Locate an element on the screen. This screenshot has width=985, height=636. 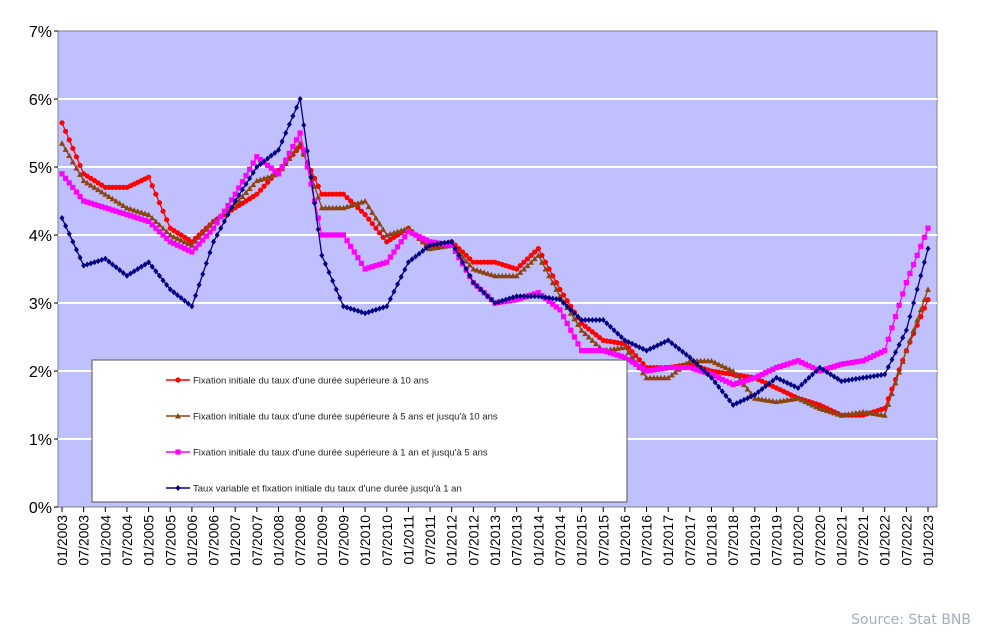
x-tick-label: 07/2006 is located at coordinates (214, 540).